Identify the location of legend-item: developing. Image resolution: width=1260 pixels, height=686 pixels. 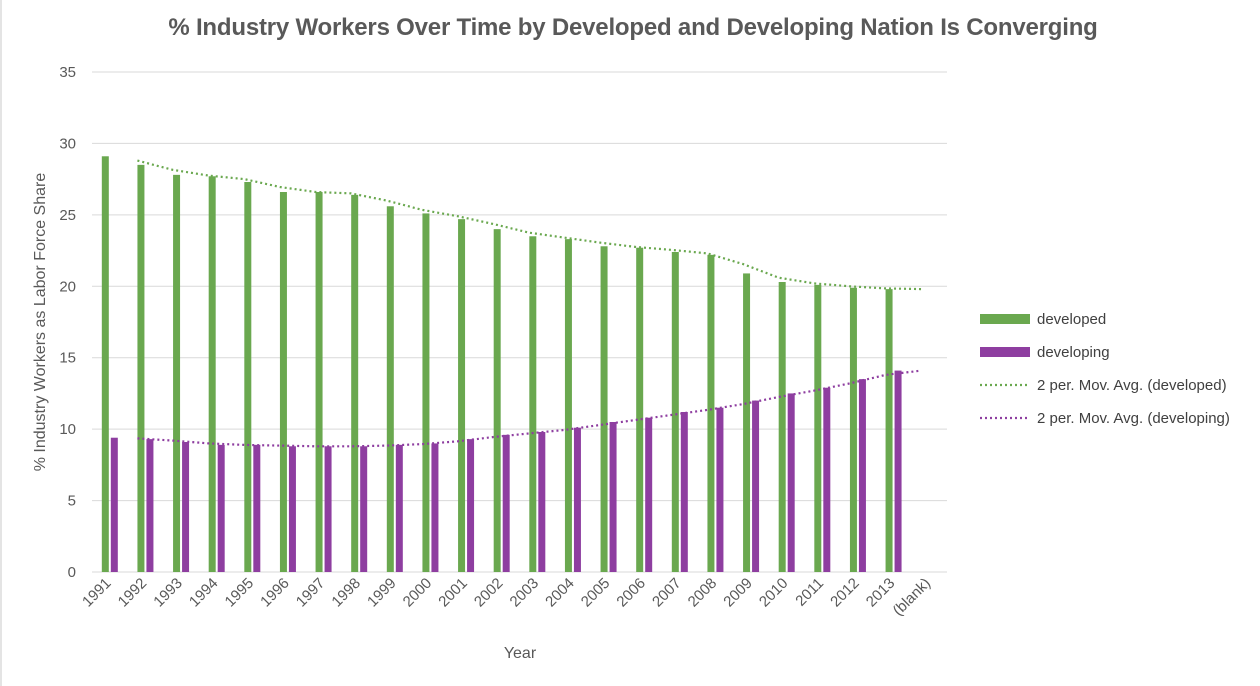
(1045, 352).